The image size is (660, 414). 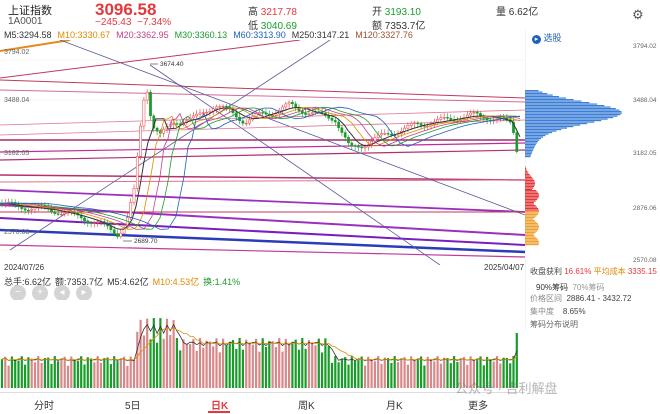 What do you see at coordinates (552, 38) in the screenshot?
I see `select-stock-label: 选股` at bounding box center [552, 38].